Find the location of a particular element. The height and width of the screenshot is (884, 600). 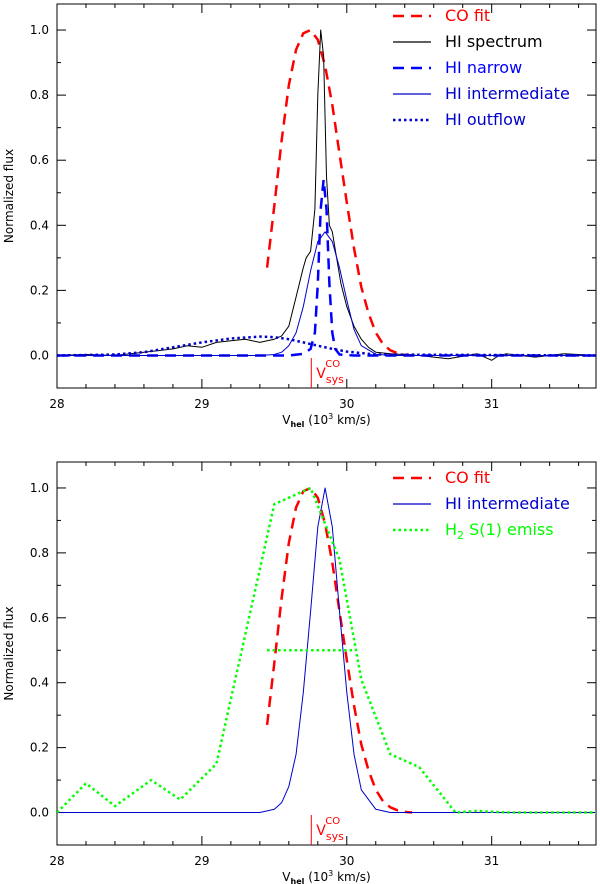

legend-label: HI outflow is located at coordinates (485, 119).